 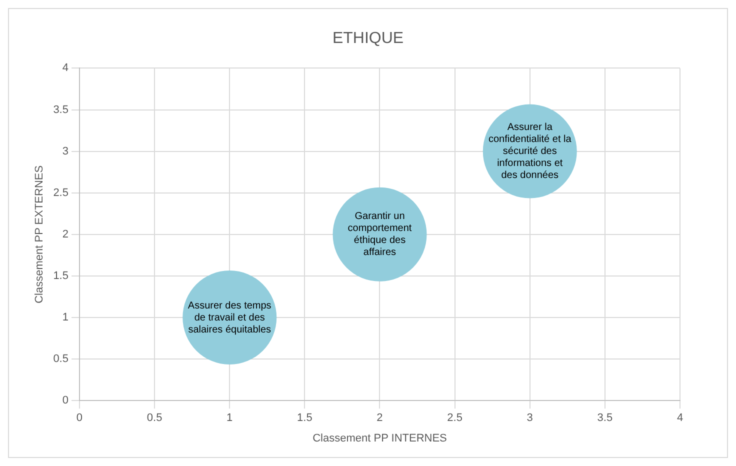 I want to click on annotation: Garantir un comportement éthique des affaires, so click(x=380, y=234).